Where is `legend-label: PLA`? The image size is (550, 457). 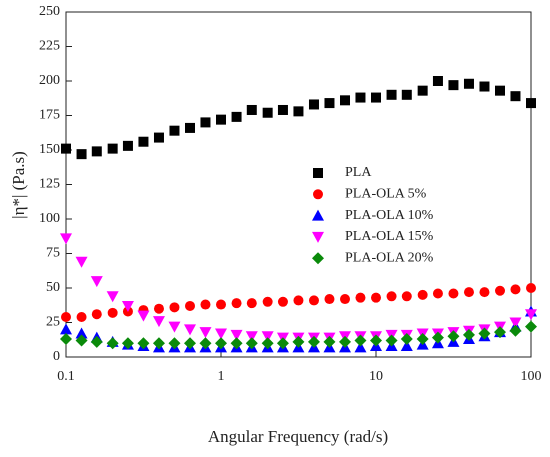 legend-label: PLA is located at coordinates (358, 172).